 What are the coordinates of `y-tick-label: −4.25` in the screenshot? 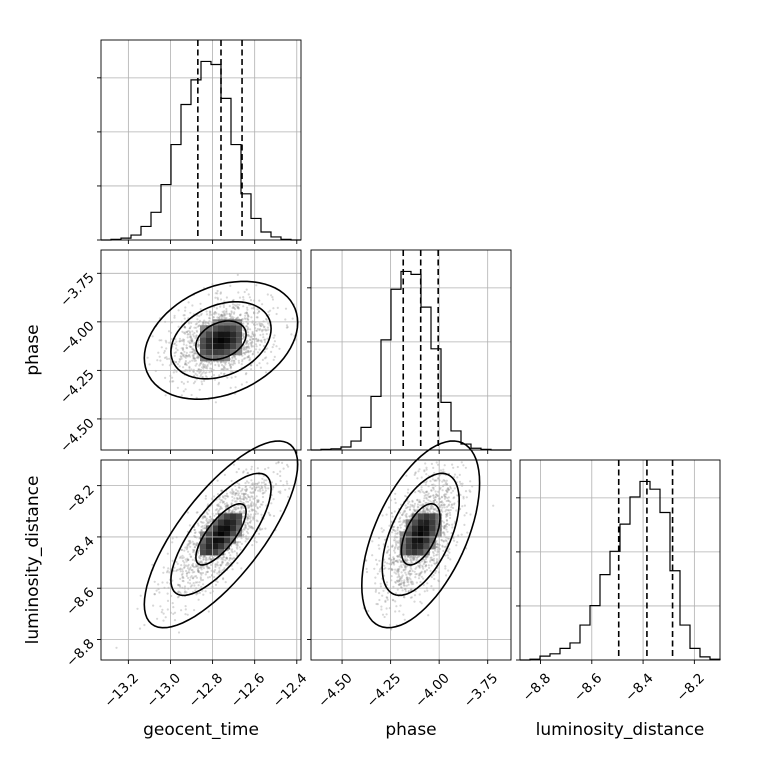 It's located at (77, 387).